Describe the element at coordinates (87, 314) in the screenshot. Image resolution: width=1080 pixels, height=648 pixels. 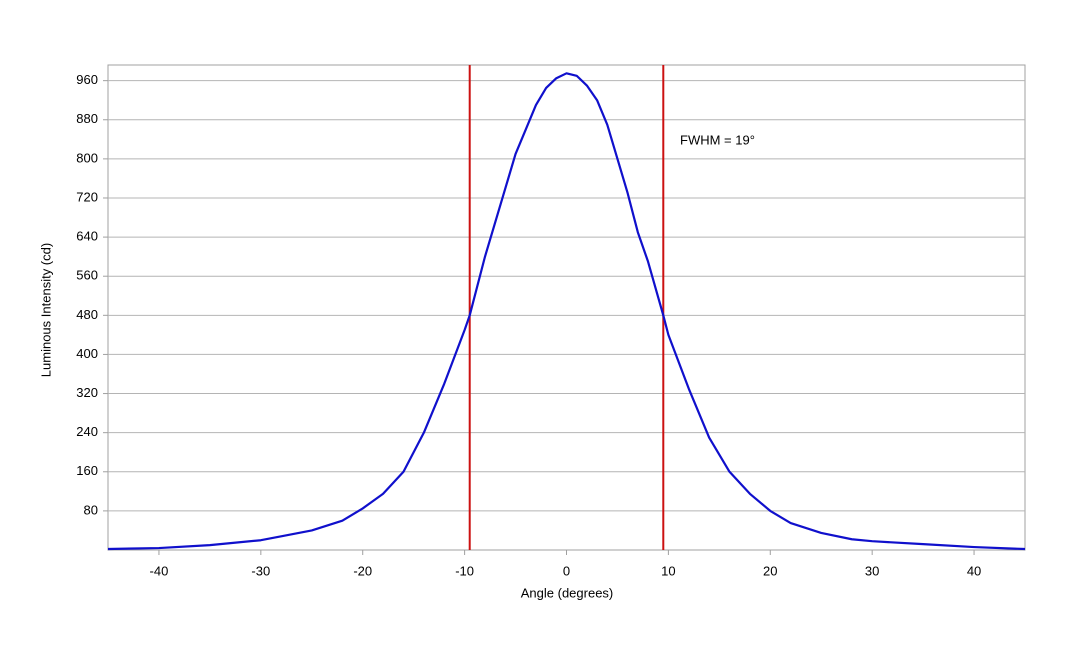
I see `y-tick-label: 480` at that location.